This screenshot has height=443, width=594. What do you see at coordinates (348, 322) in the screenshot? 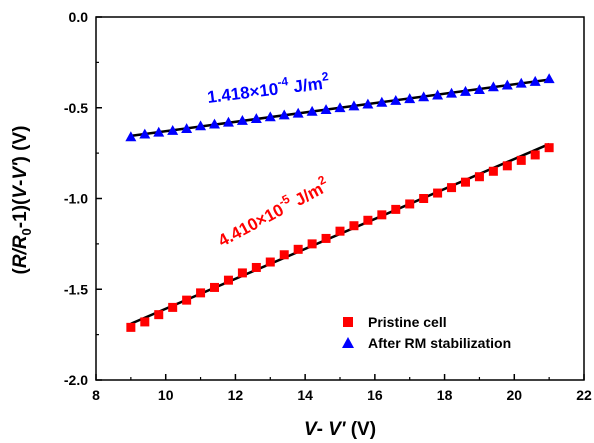
I see `legend-marker-pristine` at bounding box center [348, 322].